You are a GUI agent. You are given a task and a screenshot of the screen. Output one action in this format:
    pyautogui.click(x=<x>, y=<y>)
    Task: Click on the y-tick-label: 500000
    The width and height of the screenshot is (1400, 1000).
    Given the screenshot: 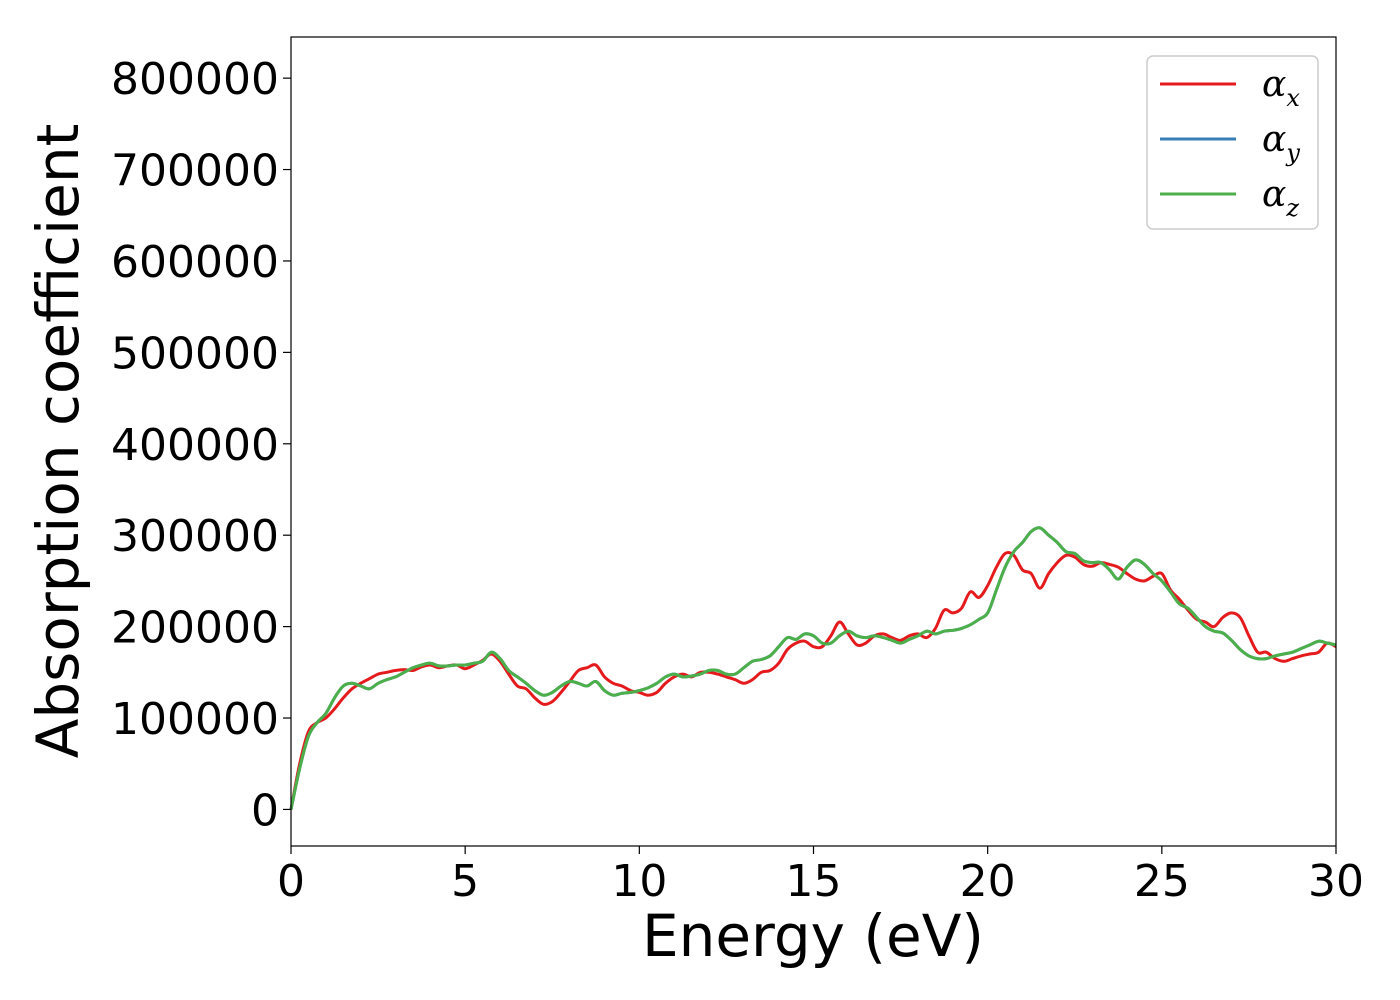 What is the action you would take?
    pyautogui.click(x=195, y=353)
    